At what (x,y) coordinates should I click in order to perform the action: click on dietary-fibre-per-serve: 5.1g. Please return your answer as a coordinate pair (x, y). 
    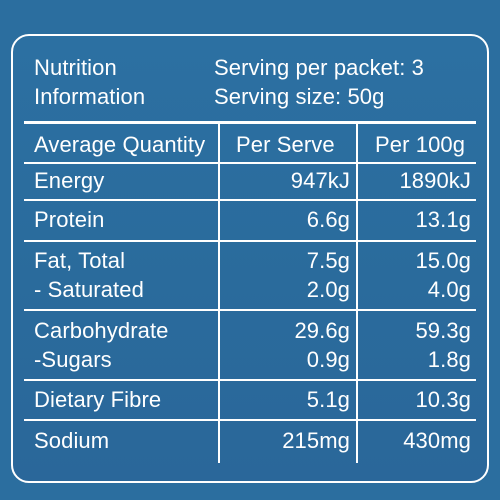
    Looking at the image, I should click on (328, 399).